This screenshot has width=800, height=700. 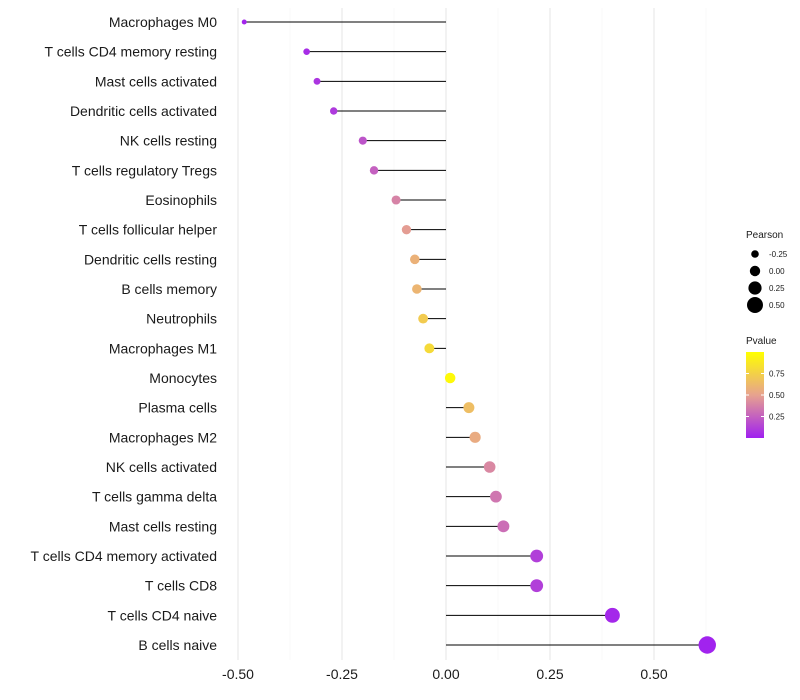 I want to click on category-label: Macrophages M0, so click(x=163, y=22).